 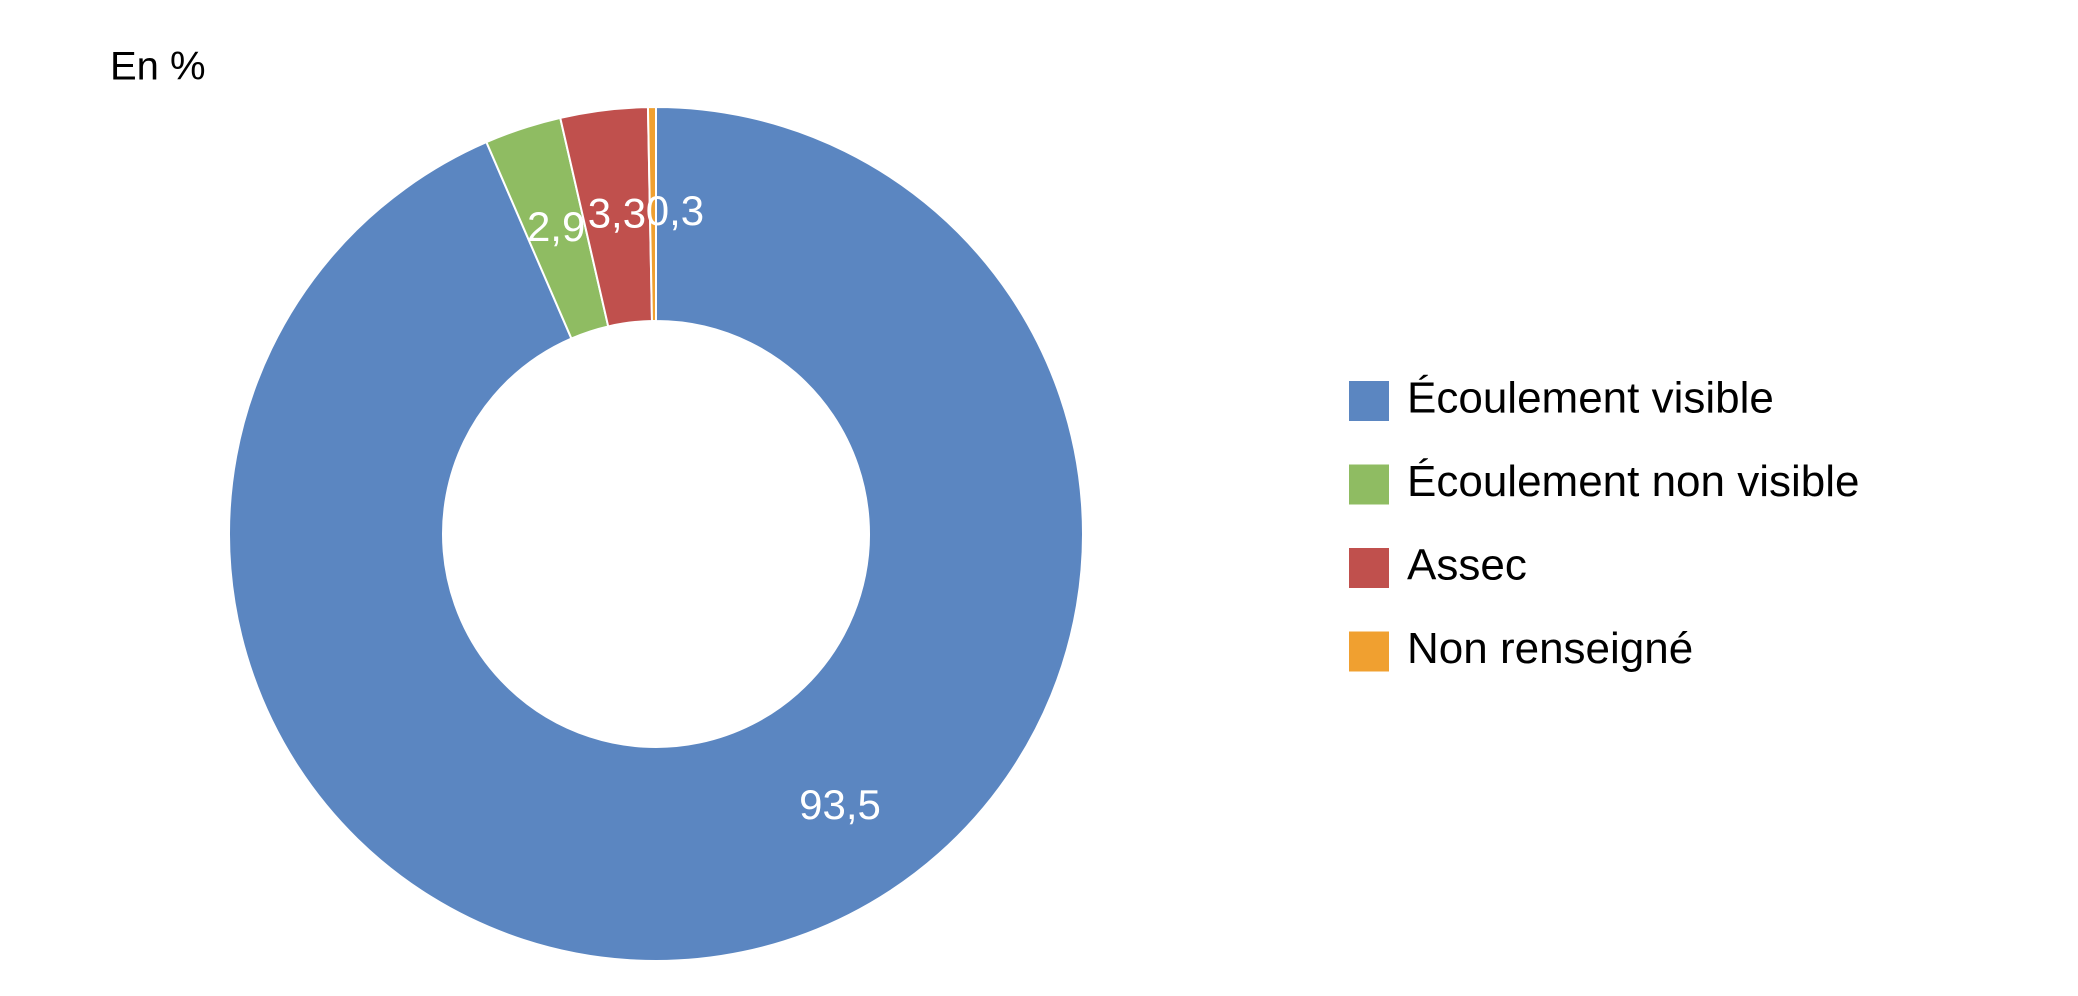 I want to click on chart-title: En %, so click(x=158, y=67).